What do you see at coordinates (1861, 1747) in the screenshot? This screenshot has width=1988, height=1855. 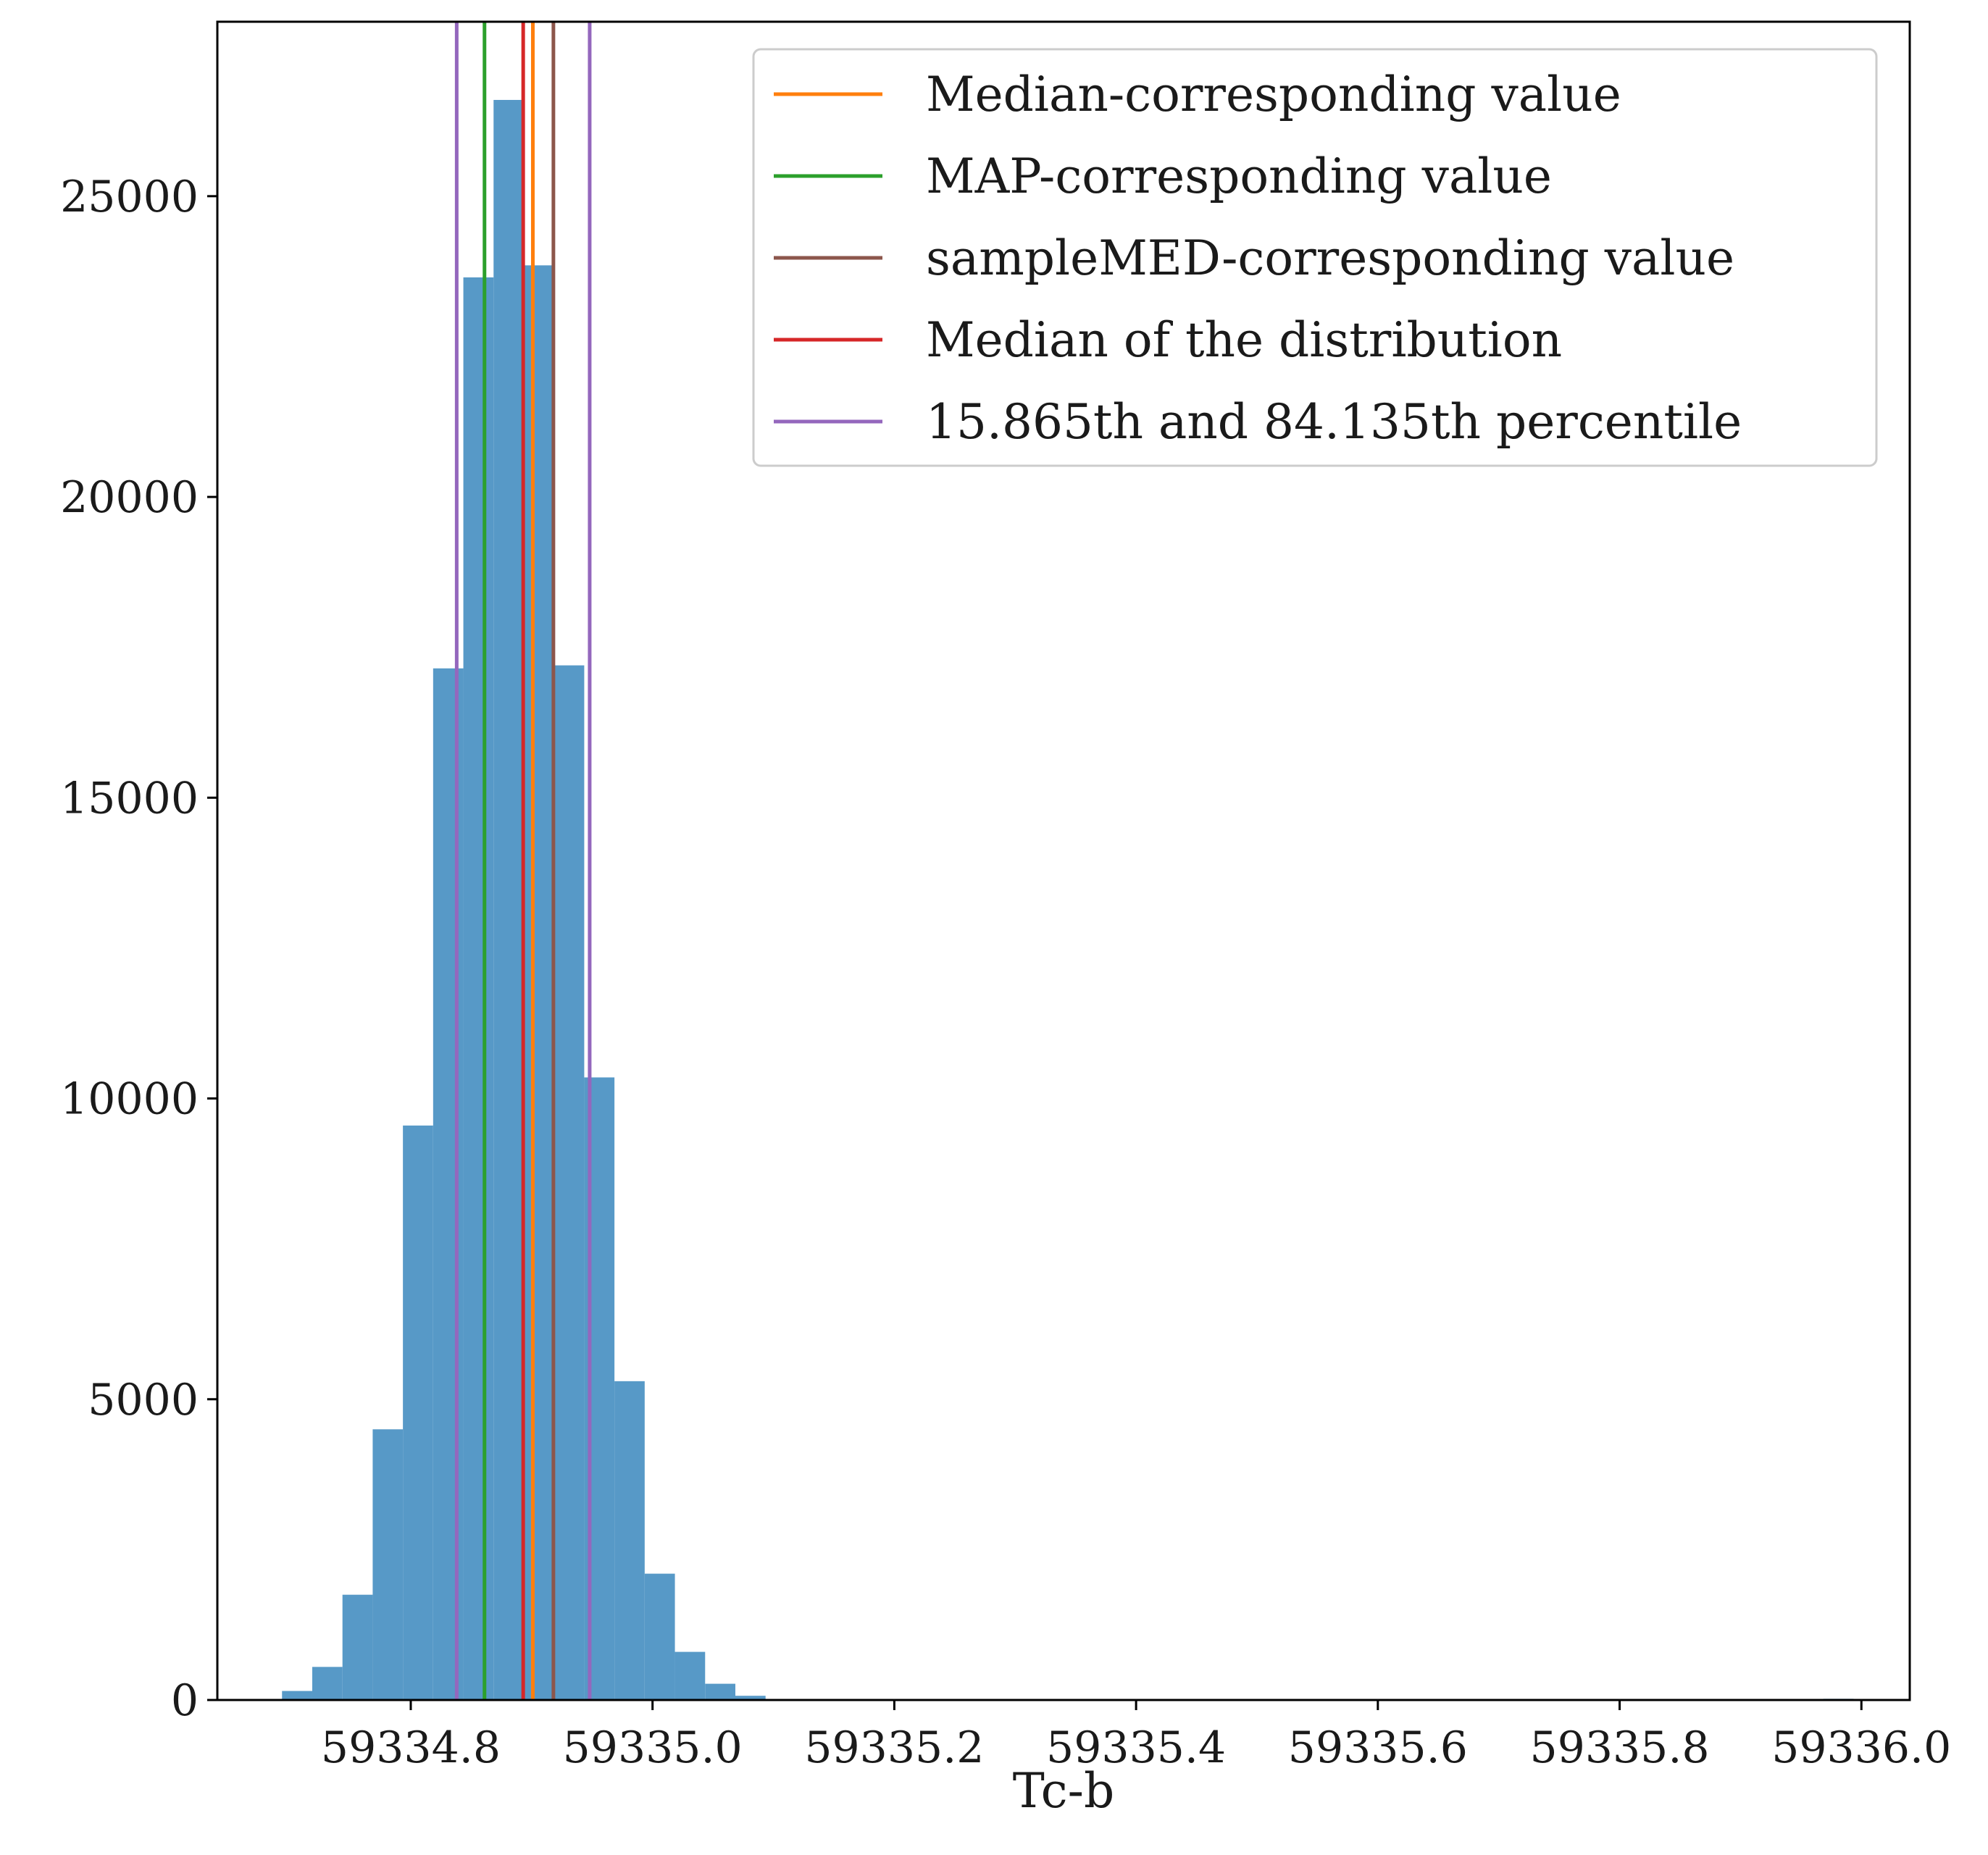 I see `x-tick-label: 59336.0` at bounding box center [1861, 1747].